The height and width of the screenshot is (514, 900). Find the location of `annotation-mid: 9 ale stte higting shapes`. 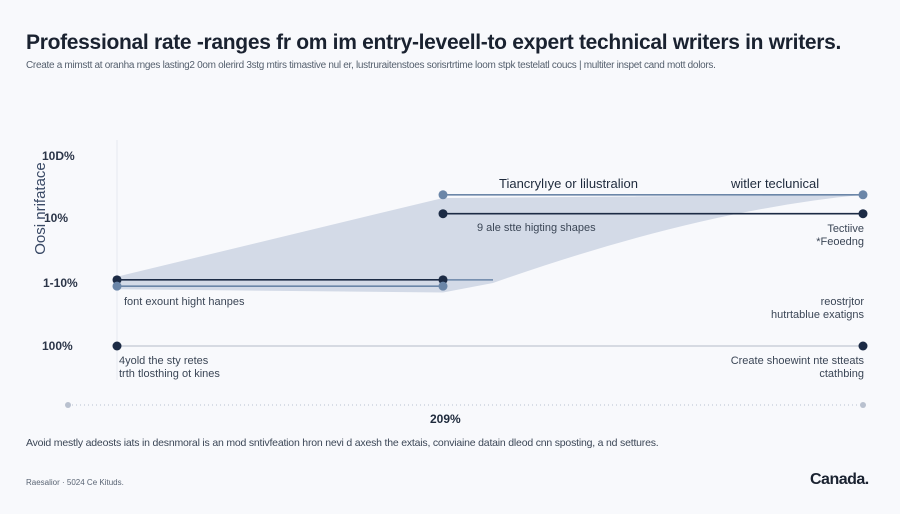

annotation-mid: 9 ale stte higting shapes is located at coordinates (536, 228).